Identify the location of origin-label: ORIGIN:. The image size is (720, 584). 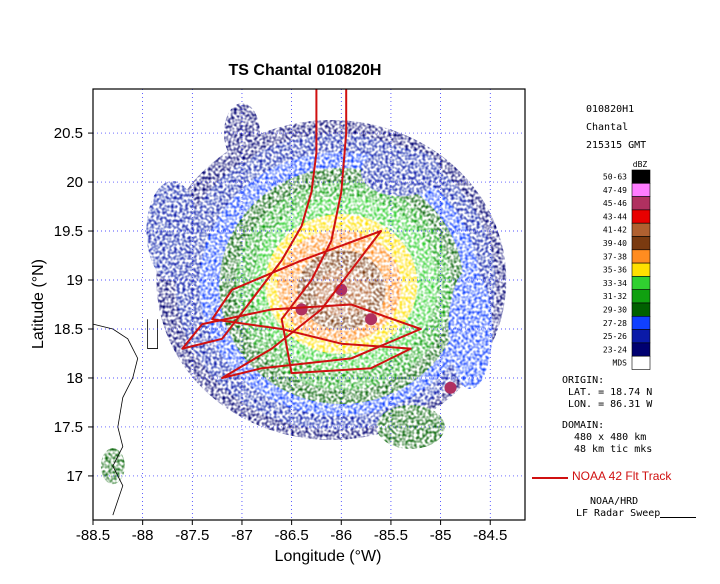
(583, 380).